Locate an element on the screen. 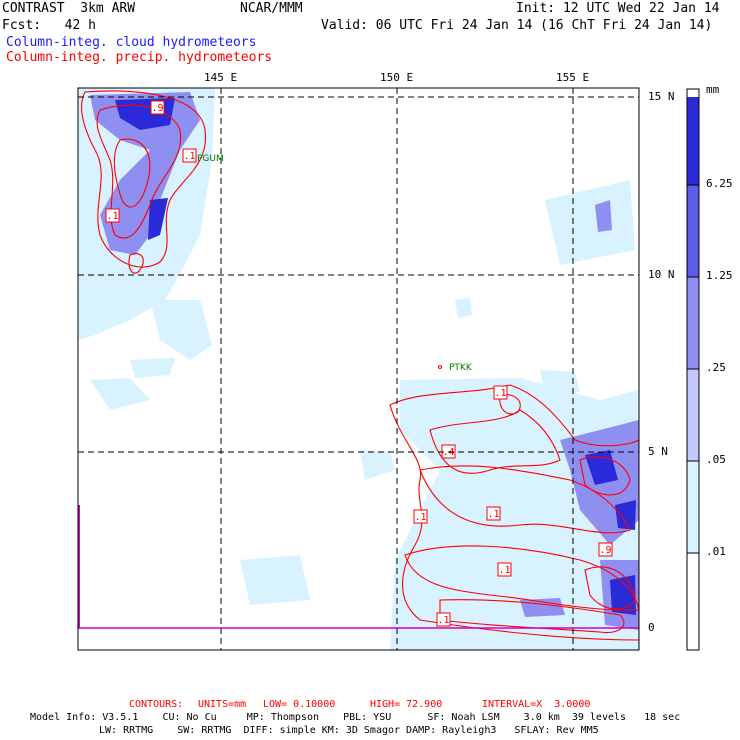  lat-label-5n: 5 N is located at coordinates (658, 451).